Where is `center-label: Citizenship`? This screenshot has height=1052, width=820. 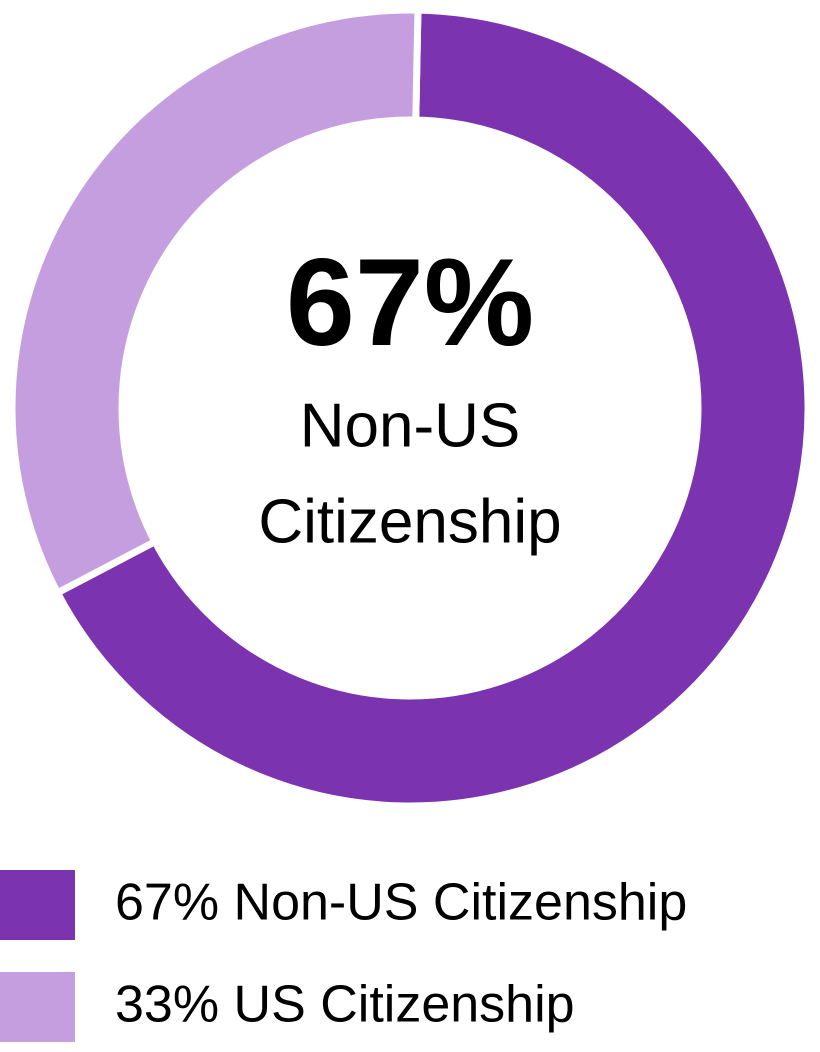 center-label: Citizenship is located at coordinates (409, 521).